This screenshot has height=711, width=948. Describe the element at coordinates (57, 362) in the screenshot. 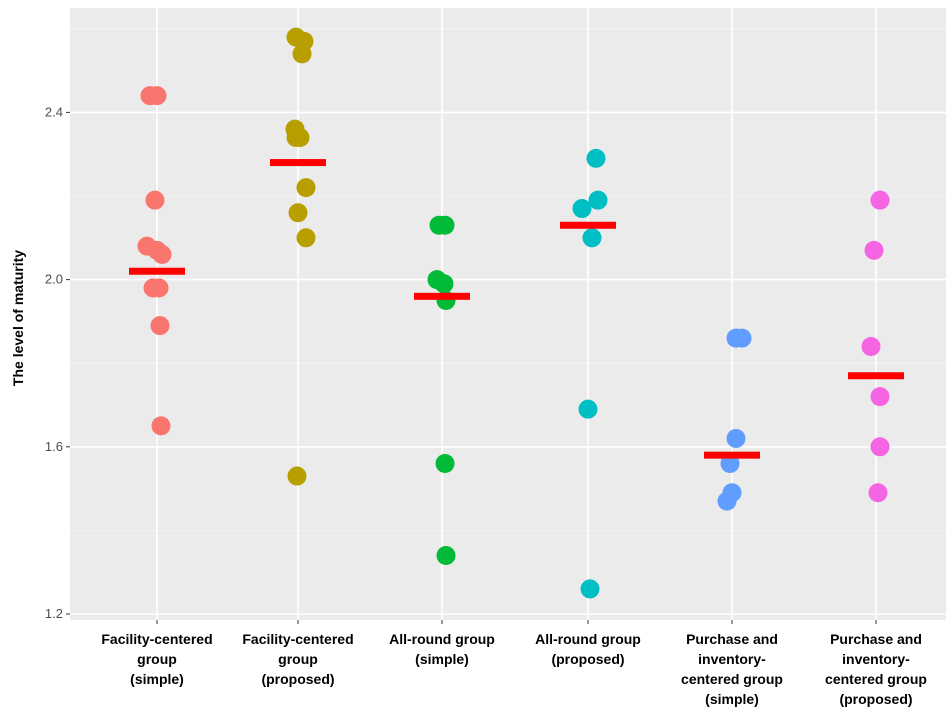

I see `y-axis-ticks: 1.2 1.6 2.0 2.4` at that location.